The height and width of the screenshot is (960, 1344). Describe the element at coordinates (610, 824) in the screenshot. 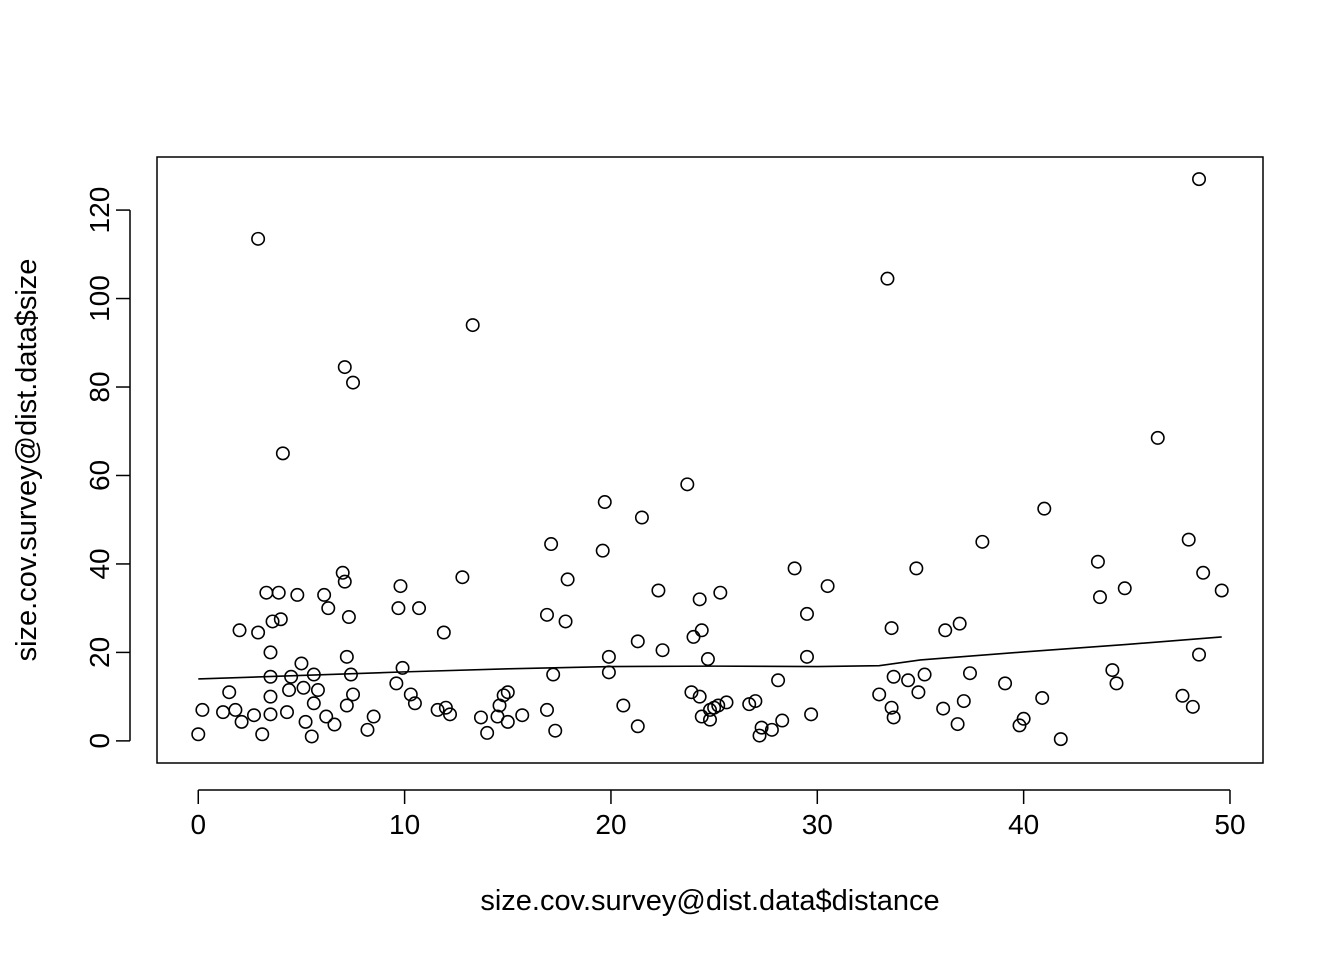

I see `x-tick-label: 20` at that location.